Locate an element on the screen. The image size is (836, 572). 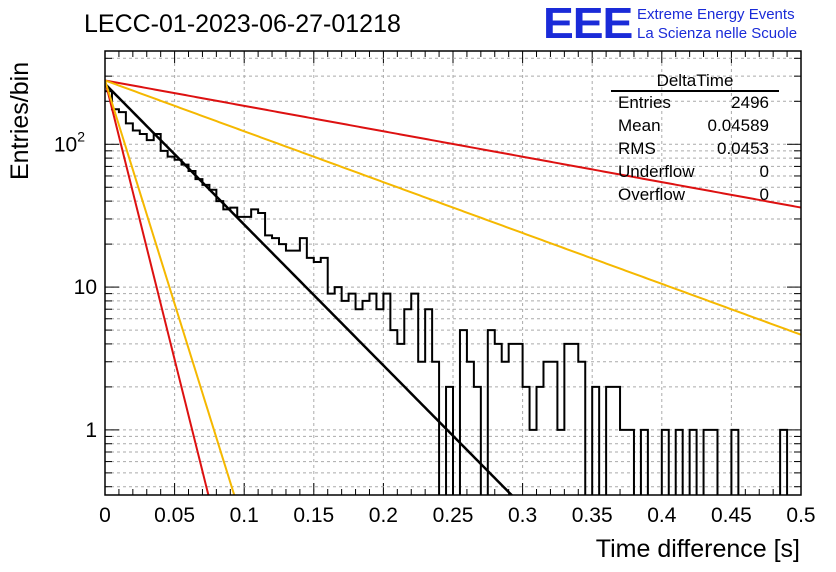
x-tick-label: 0 is located at coordinates (105, 515).